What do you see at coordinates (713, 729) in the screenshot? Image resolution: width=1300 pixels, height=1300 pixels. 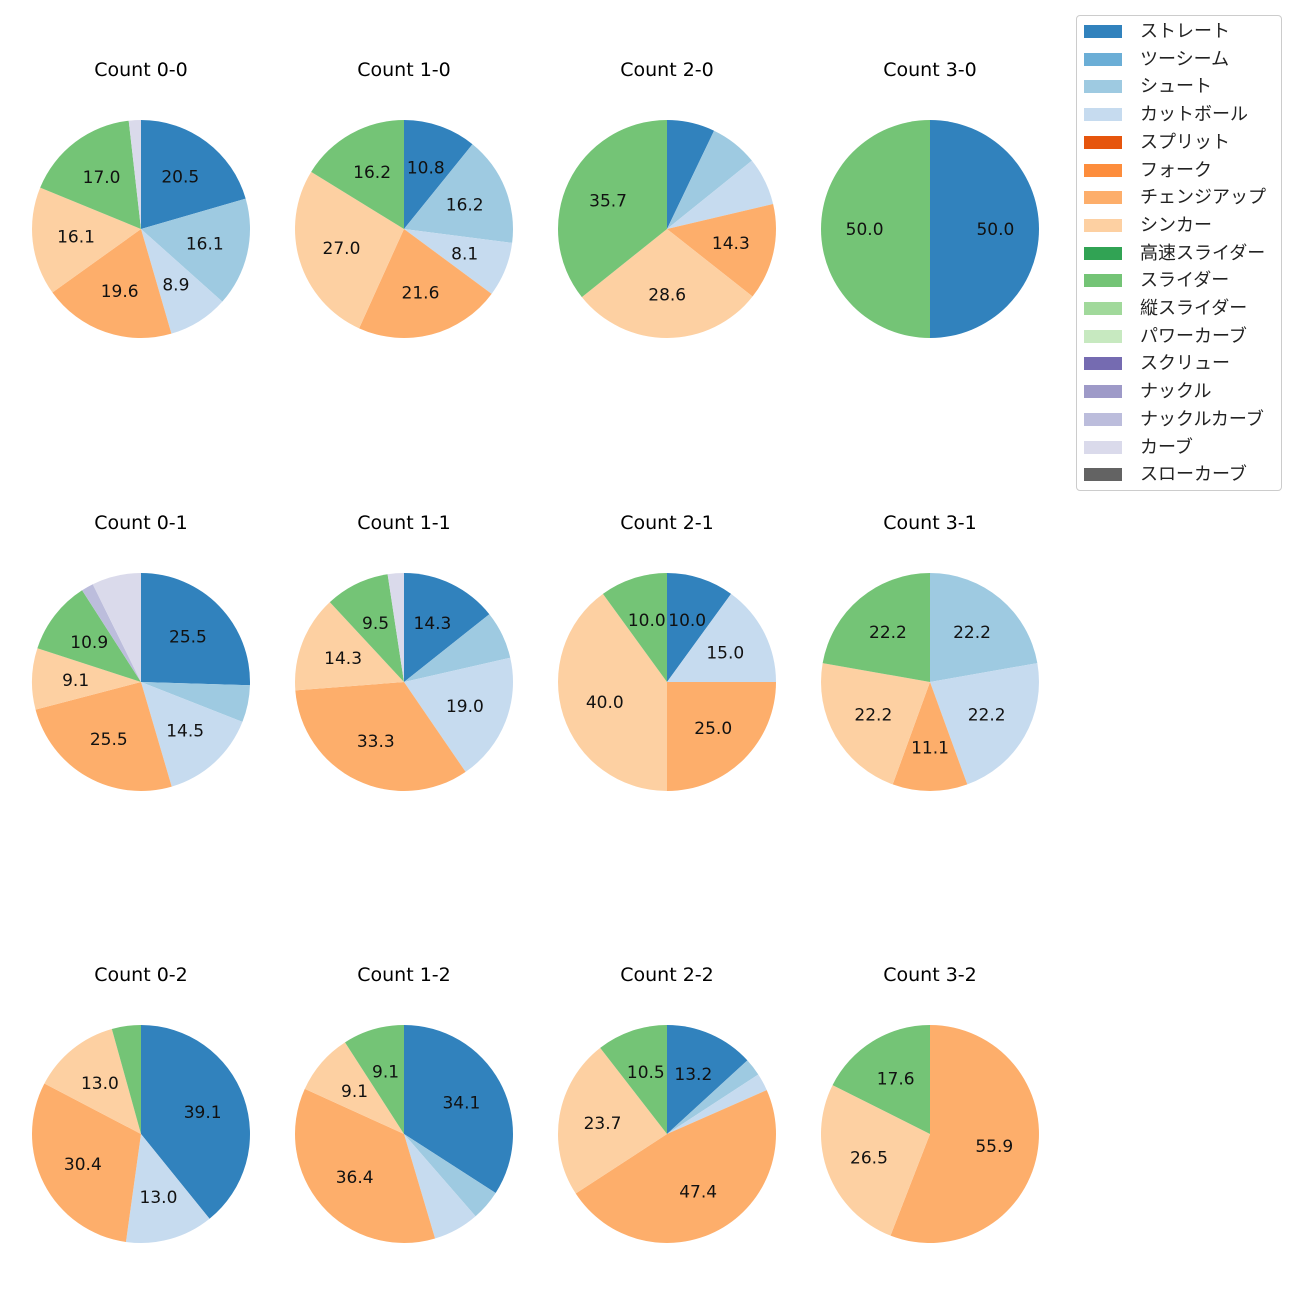 I see `slice-label: 25.0` at bounding box center [713, 729].